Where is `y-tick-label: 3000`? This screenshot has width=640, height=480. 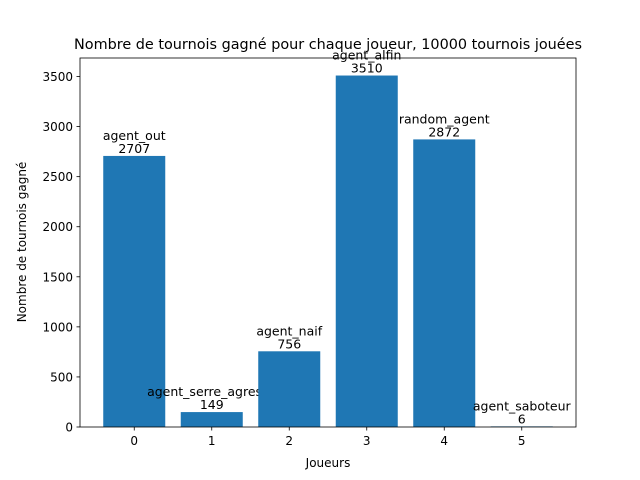
y-tick-label: 3000 is located at coordinates (57, 127).